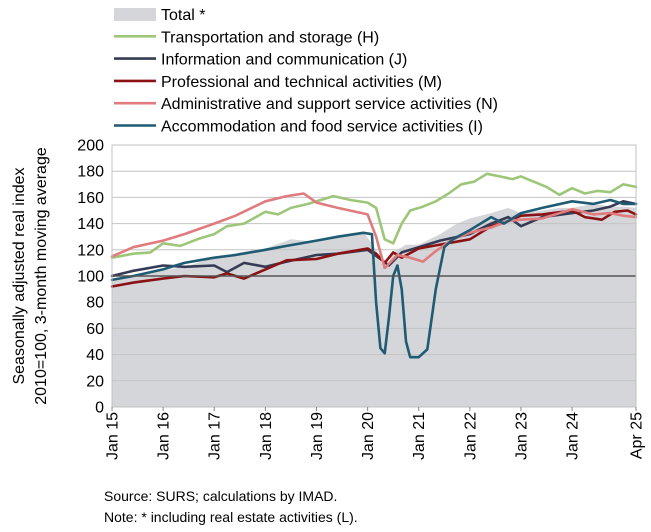 This screenshot has width=651, height=532. I want to click on x-tick-label: Jan 17, so click(215, 436).